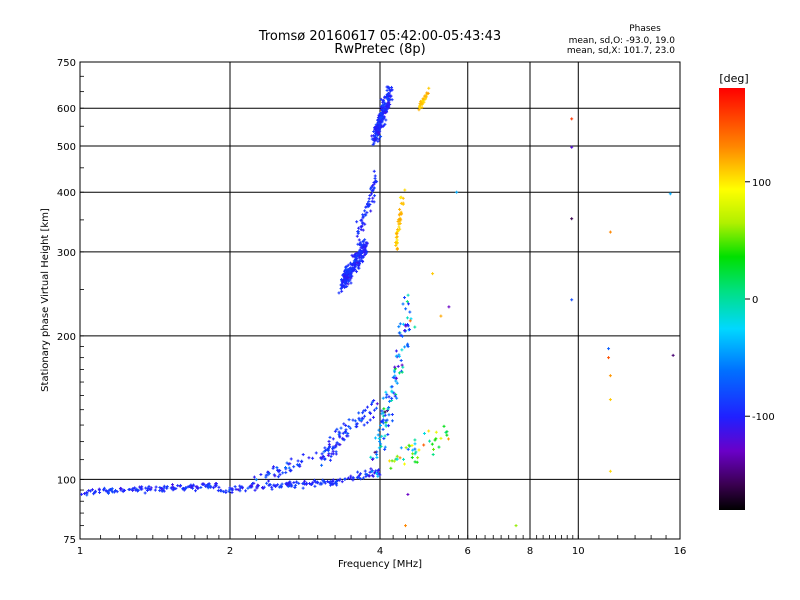 The image size is (800, 600). Describe the element at coordinates (763, 417) in the screenshot. I see `colorbar-tick-label: -100` at that location.